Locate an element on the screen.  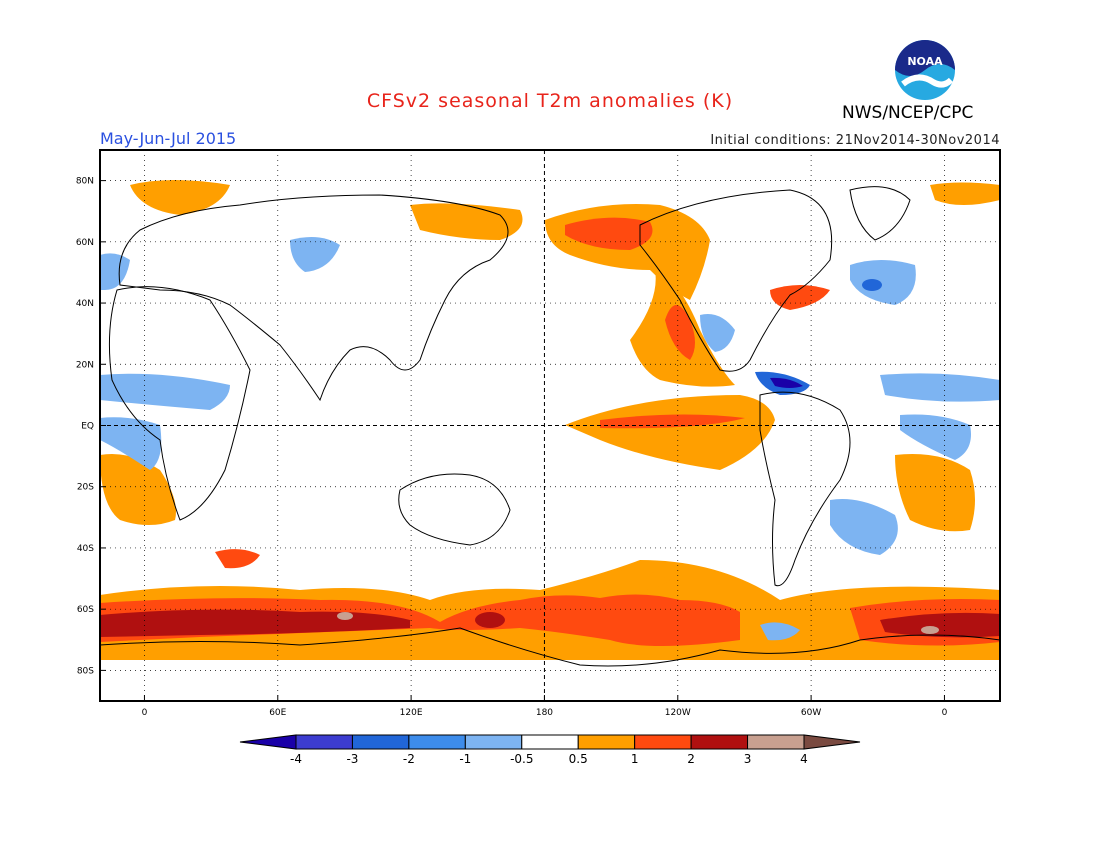
colorbar-label: 0.5 is located at coordinates (578, 759).